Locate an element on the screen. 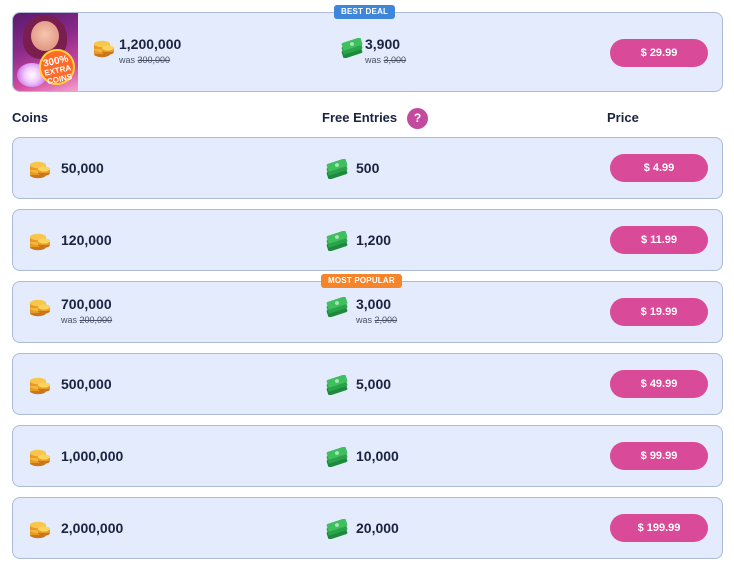 The image size is (734, 566). most-popular-tag: MOST POPULAR is located at coordinates (361, 281).